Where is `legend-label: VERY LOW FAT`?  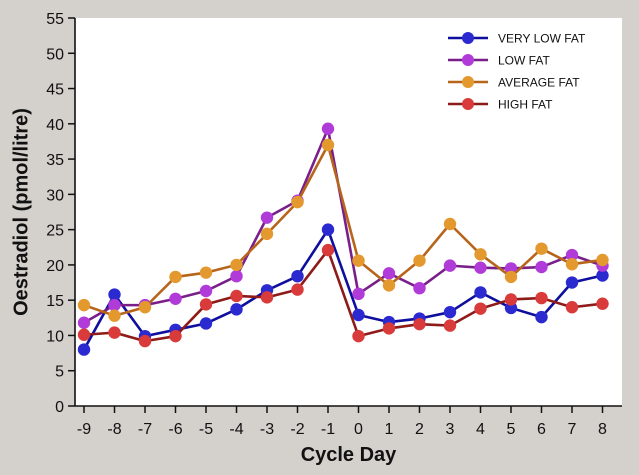 legend-label: VERY LOW FAT is located at coordinates (542, 39).